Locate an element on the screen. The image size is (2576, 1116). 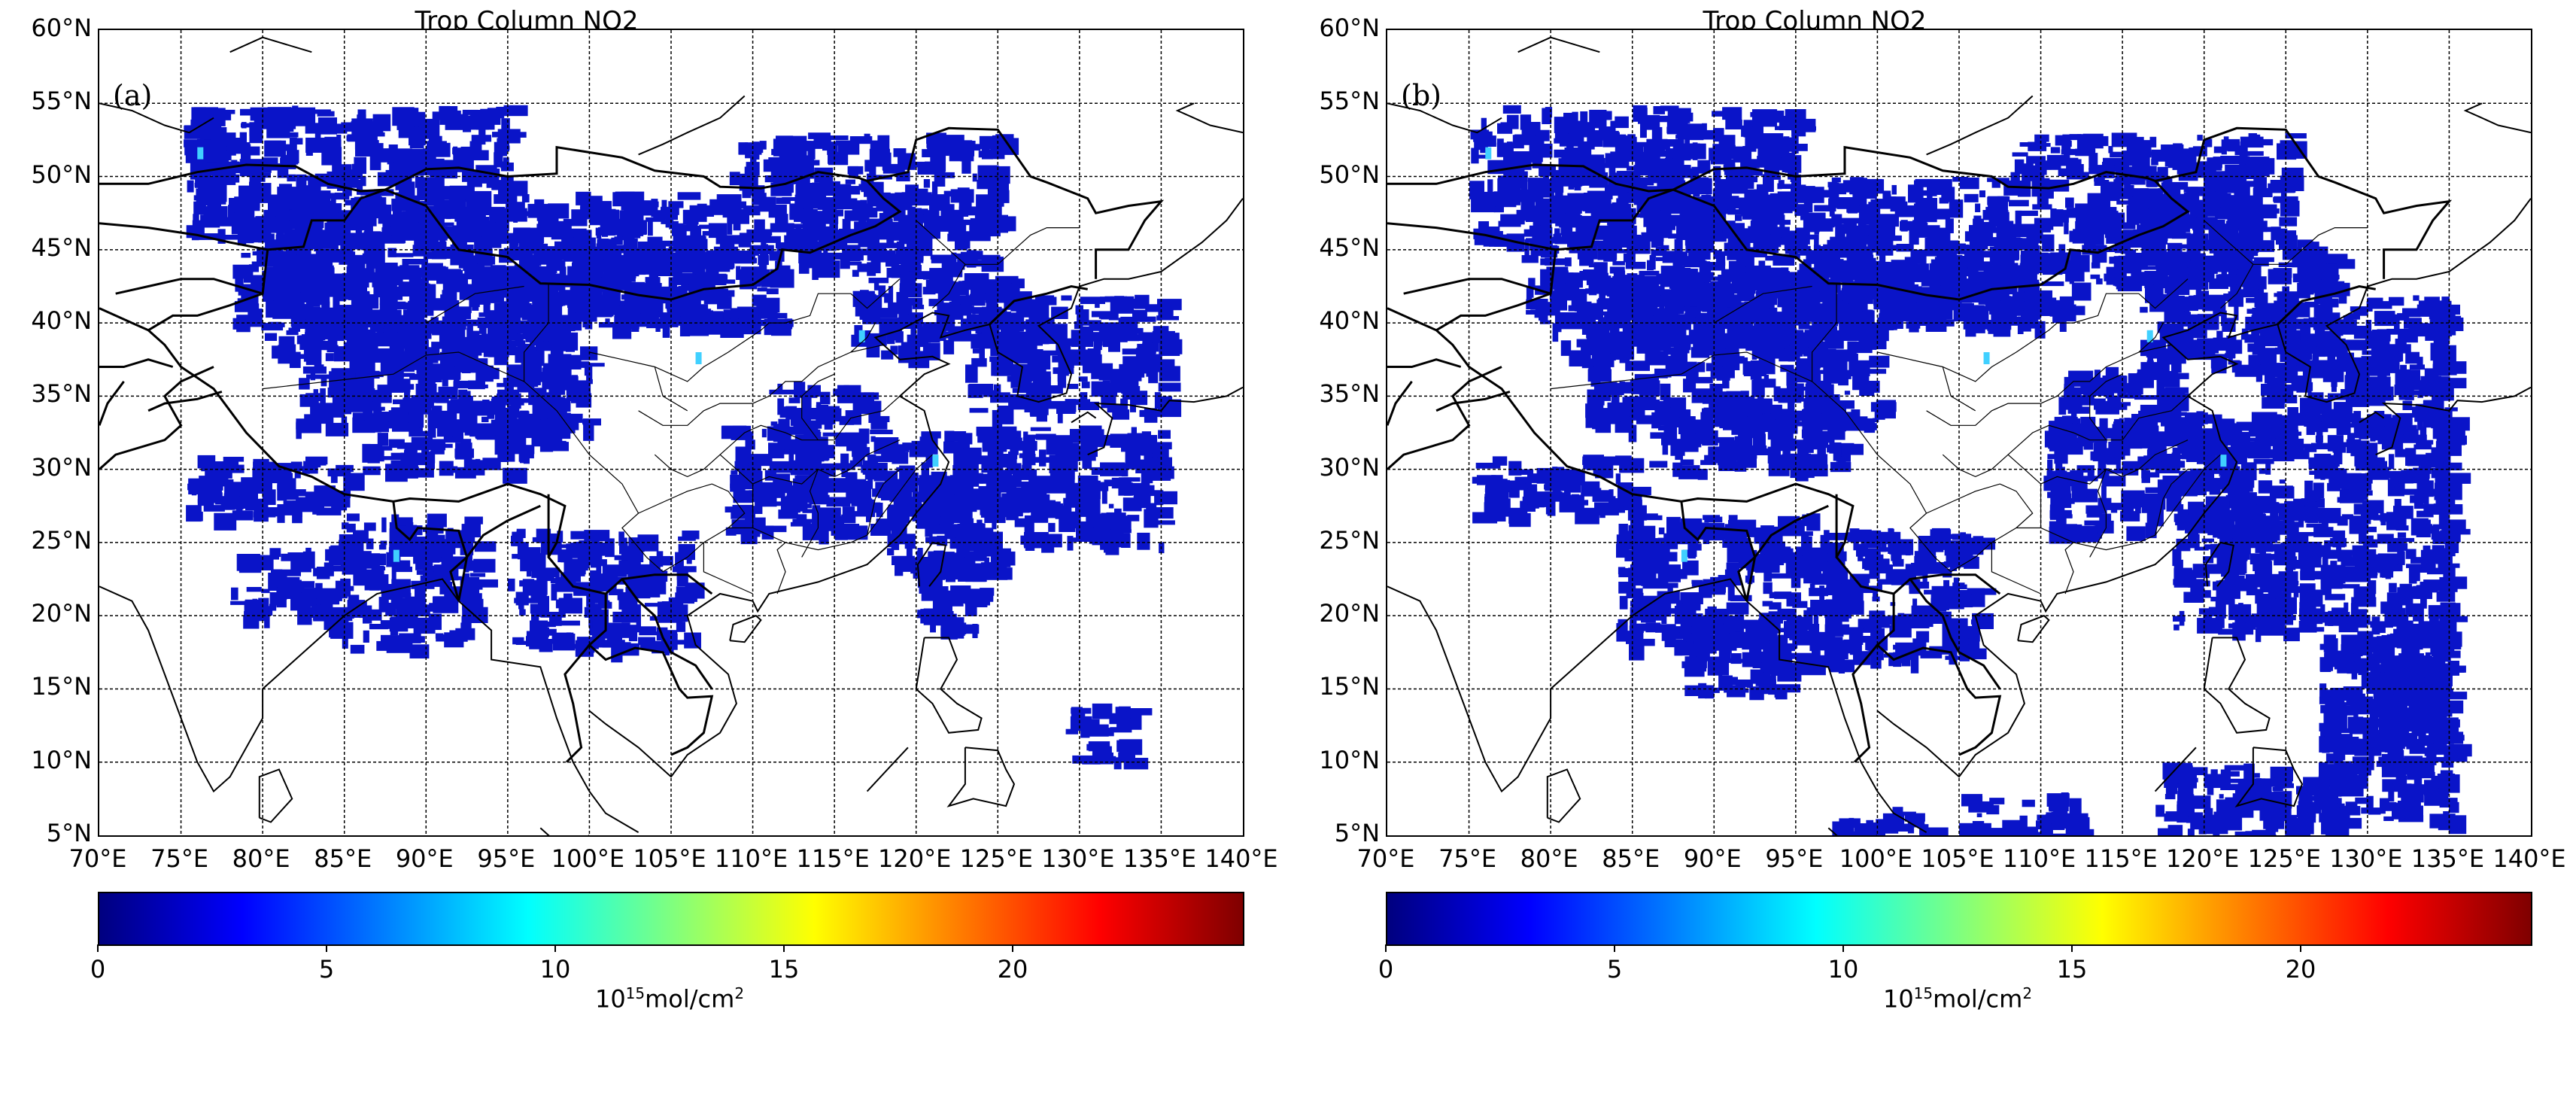
panel-label: (b) is located at coordinates (1421, 96).